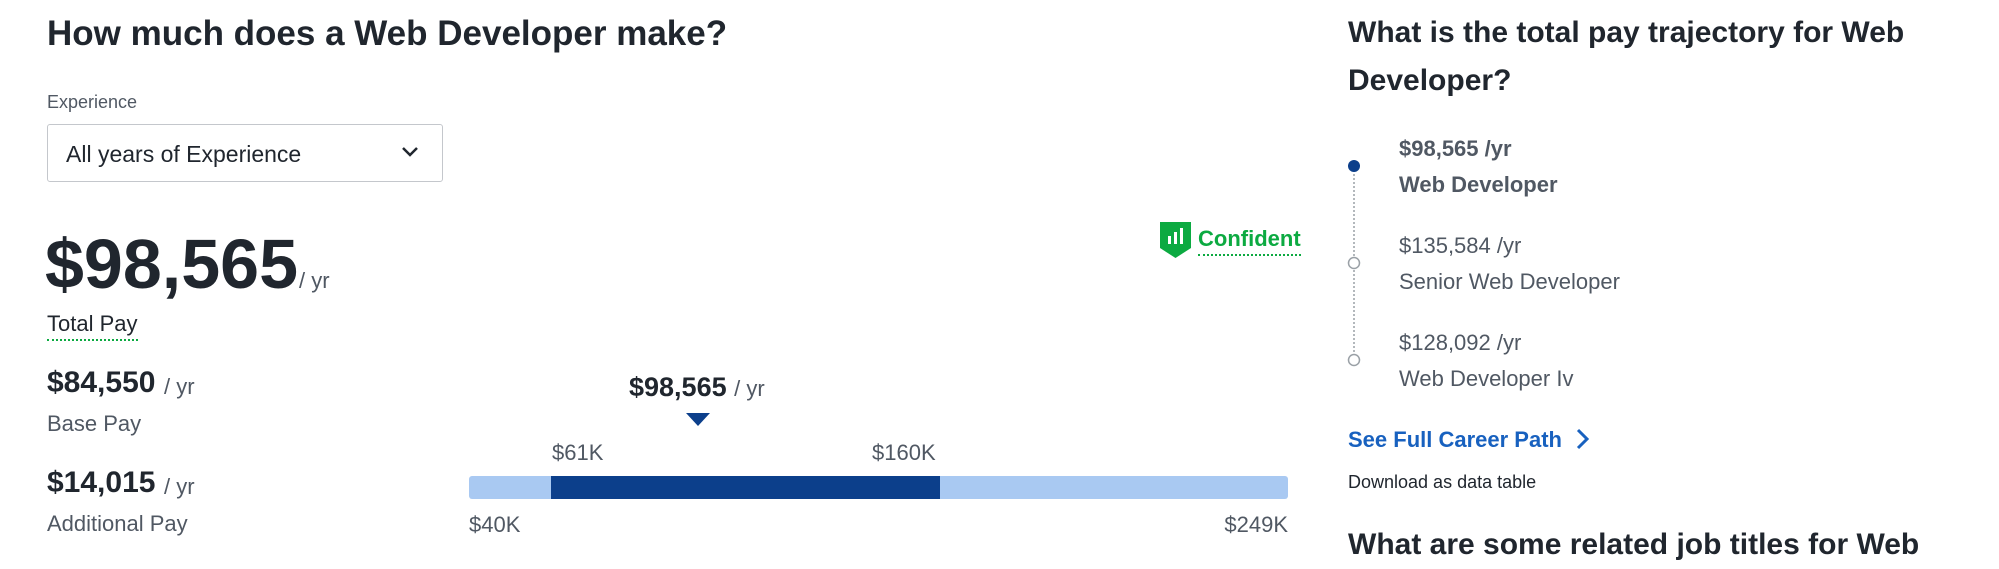  Describe the element at coordinates (387, 33) in the screenshot. I see `page-title: How much does a Web Developer make?` at that location.